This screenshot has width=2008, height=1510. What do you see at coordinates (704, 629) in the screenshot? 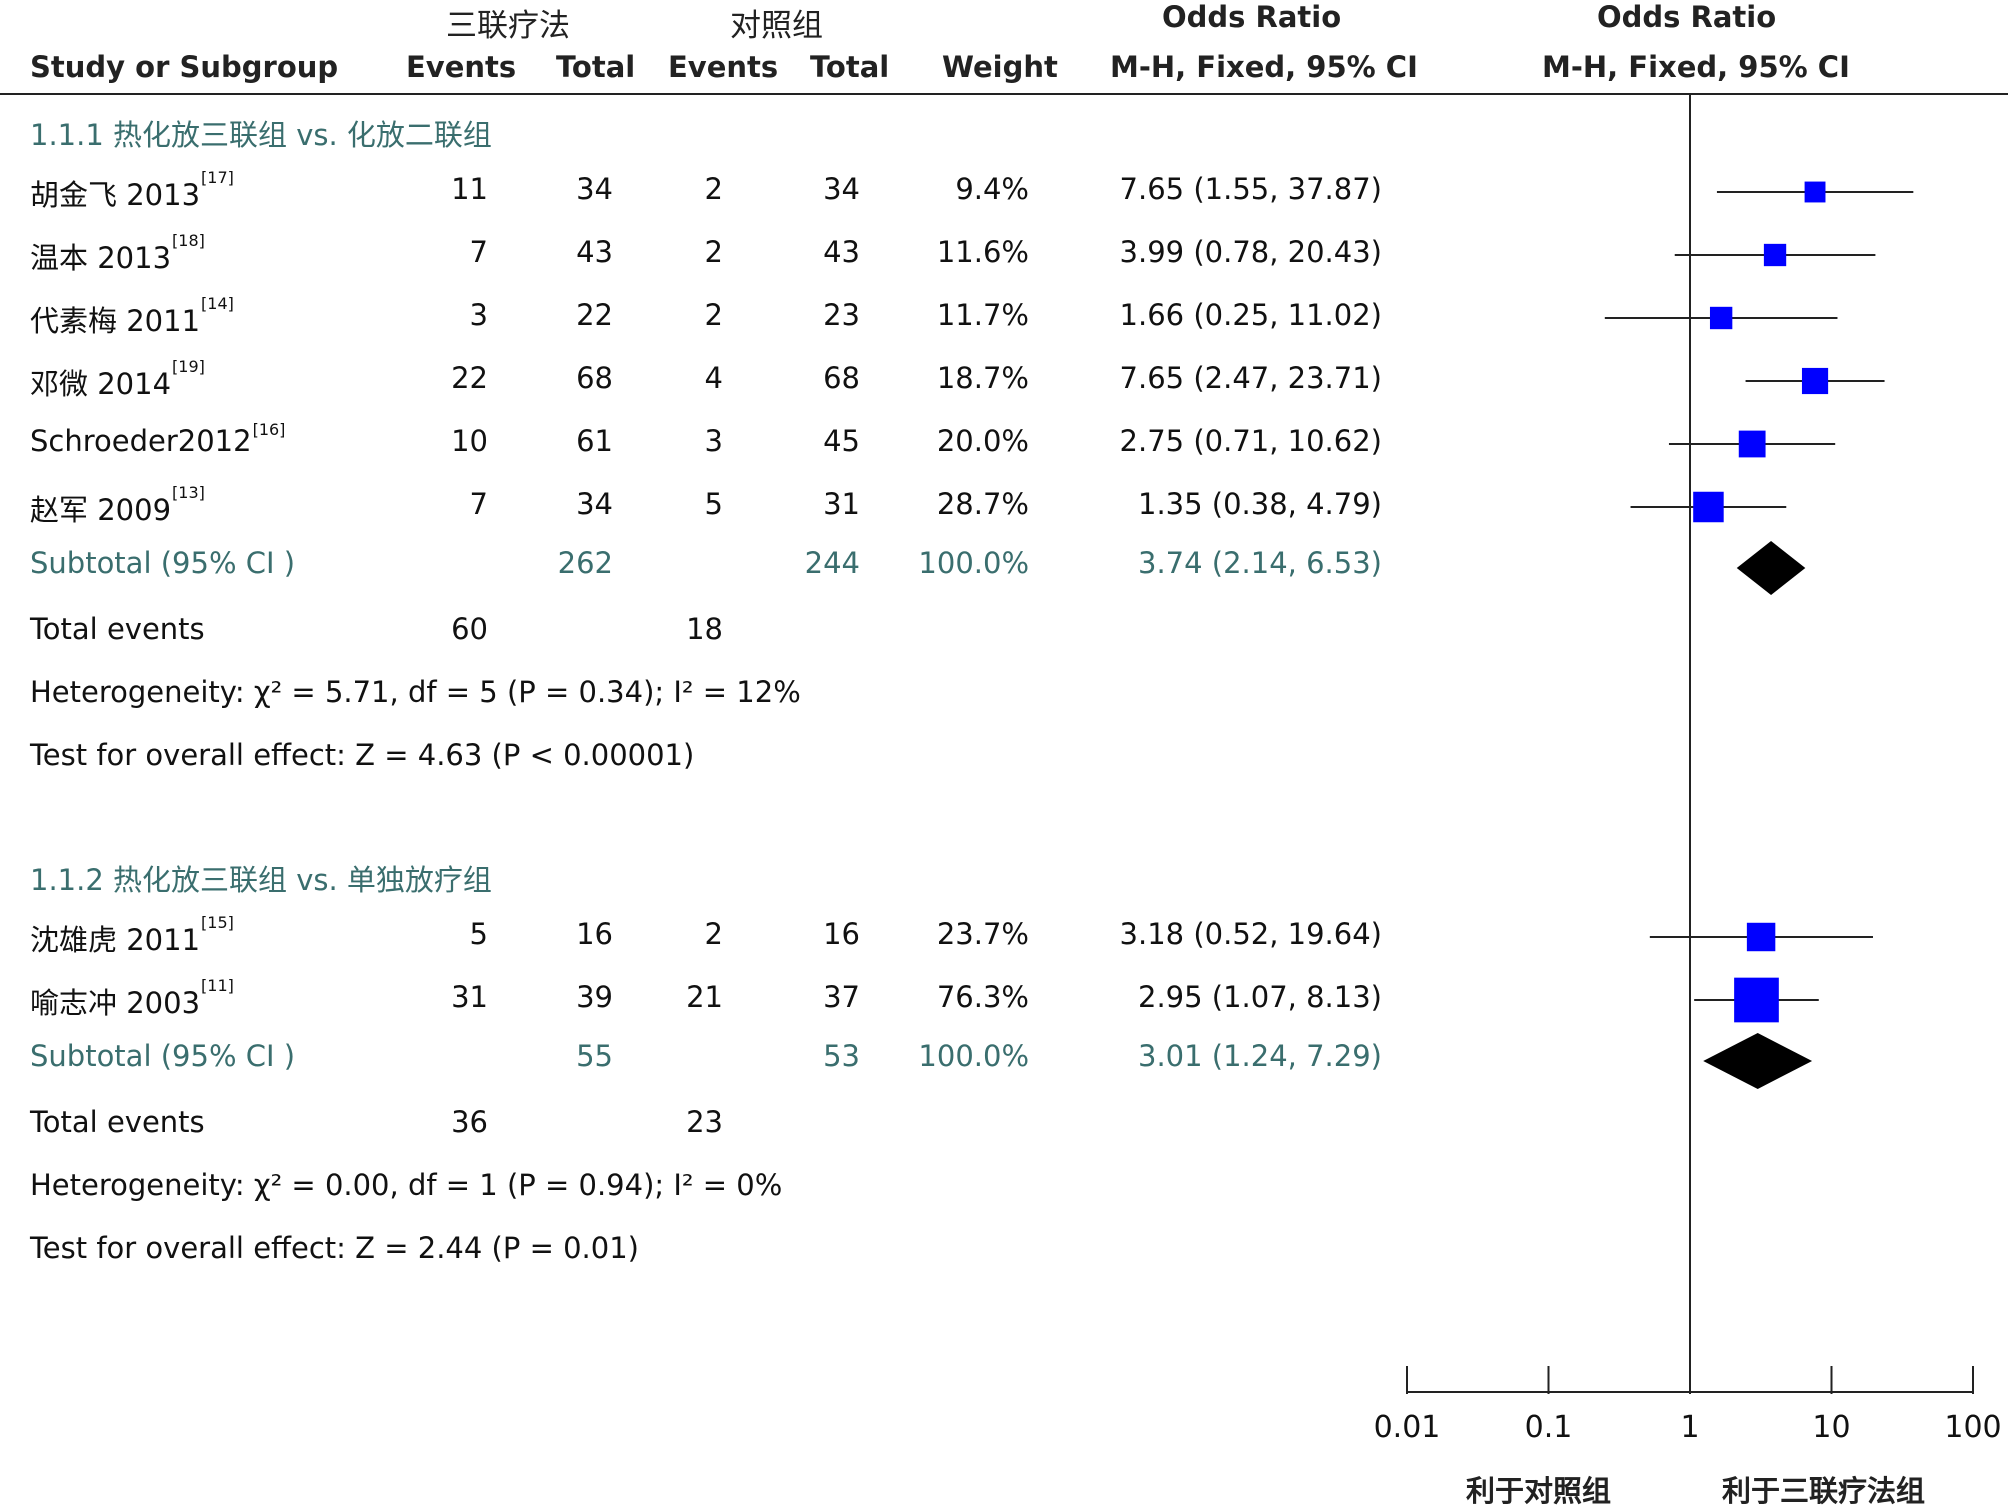
I see `total-events-ctl: 18` at bounding box center [704, 629].